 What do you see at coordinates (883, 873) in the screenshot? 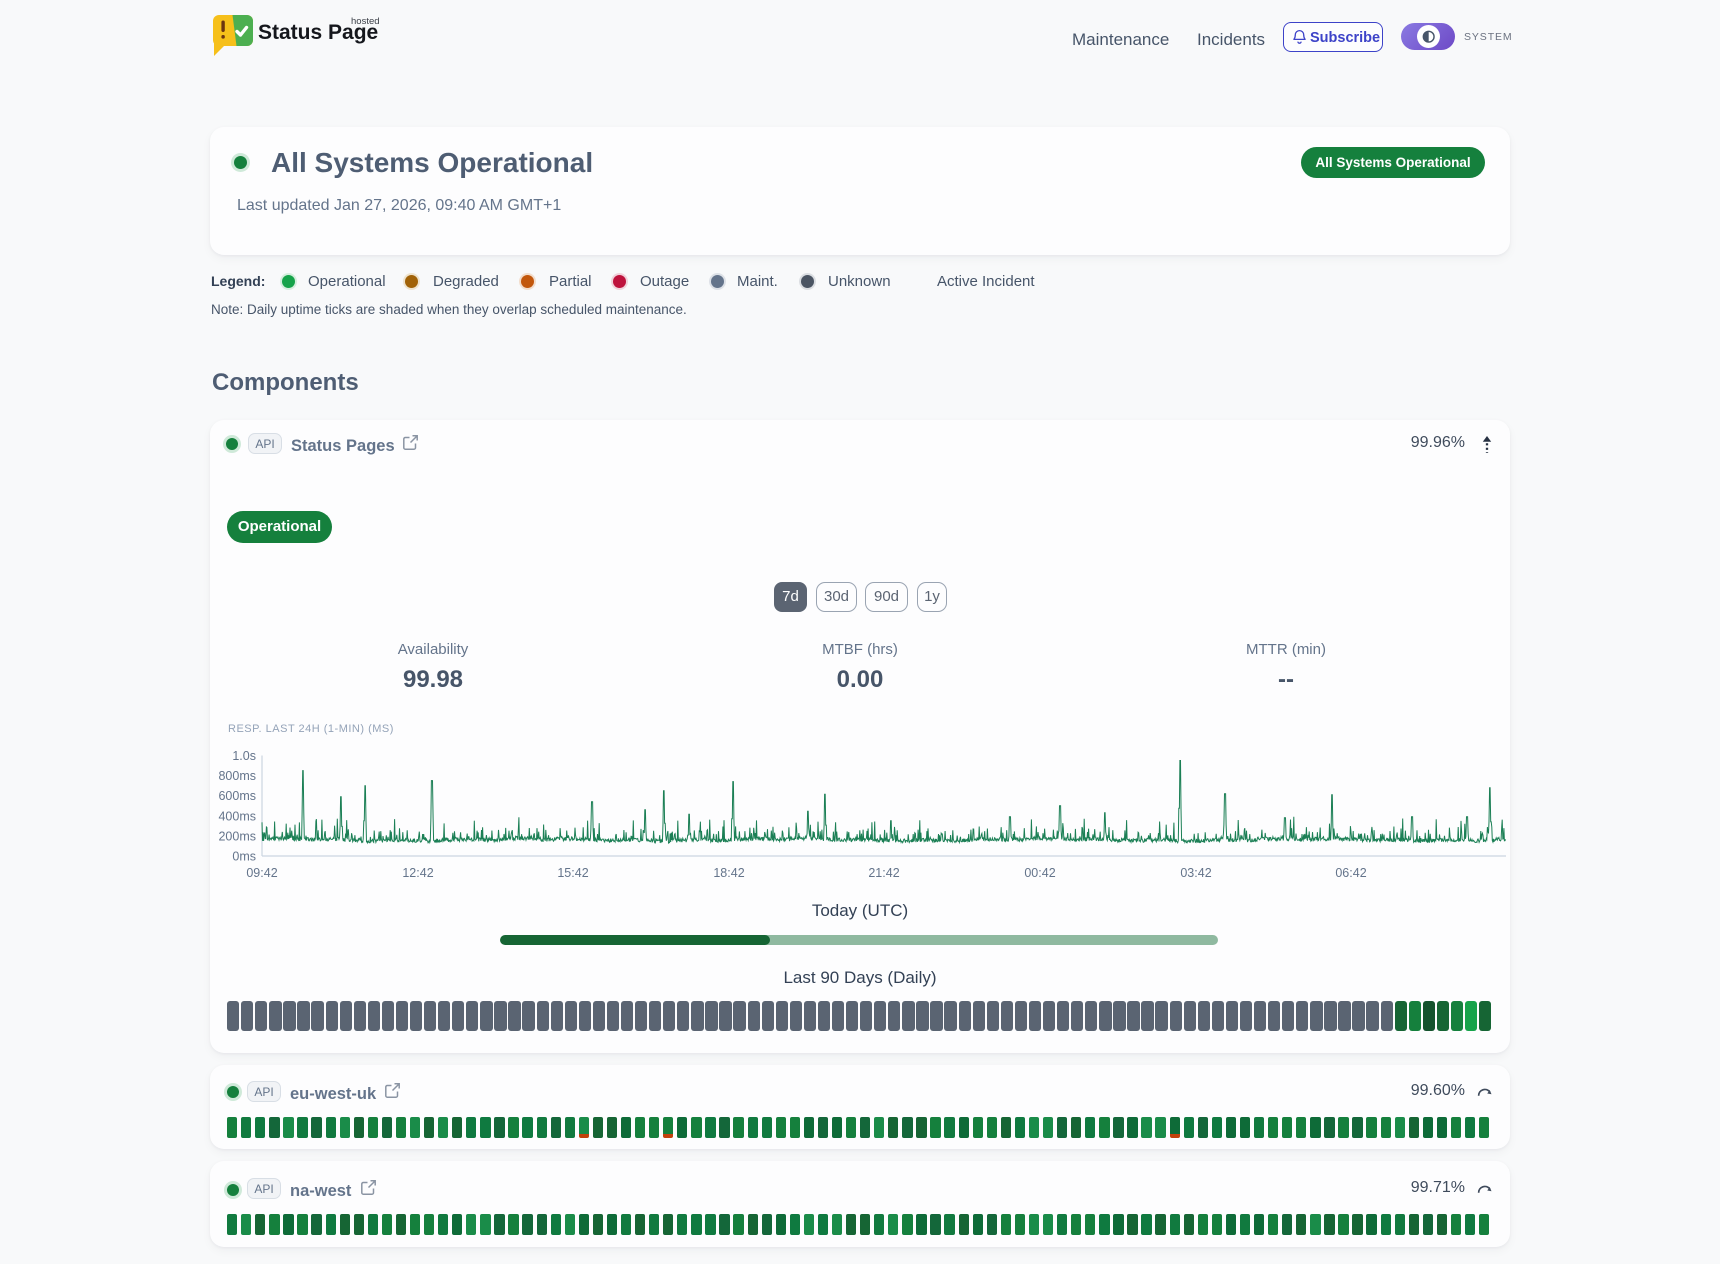
I see `svg-text: 21:42` at bounding box center [883, 873].